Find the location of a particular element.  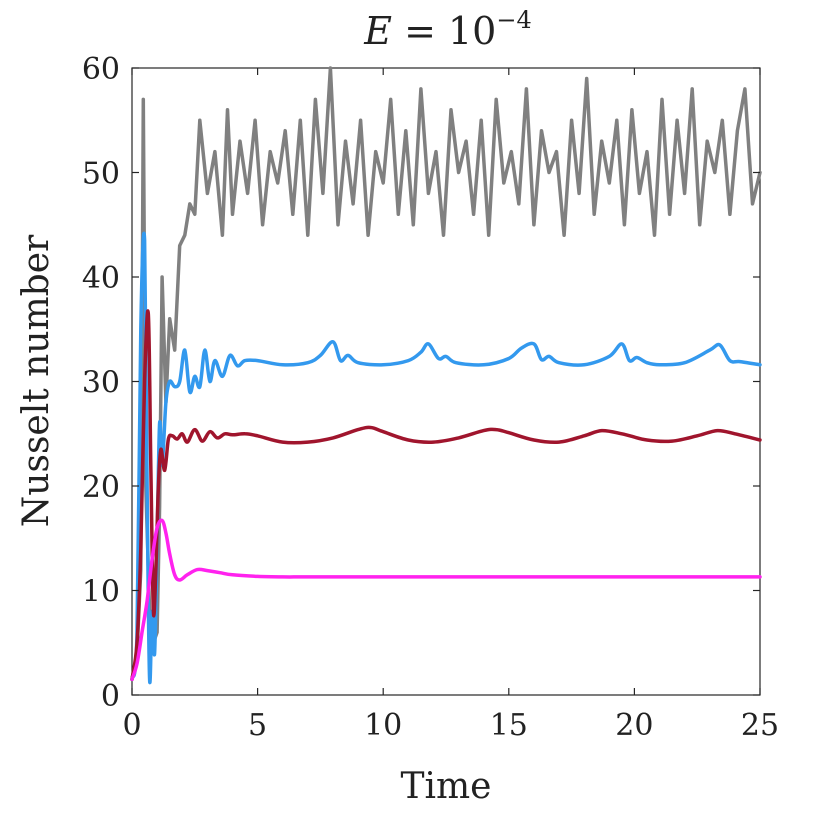

y-tick-label: 60 is located at coordinates (101, 69).